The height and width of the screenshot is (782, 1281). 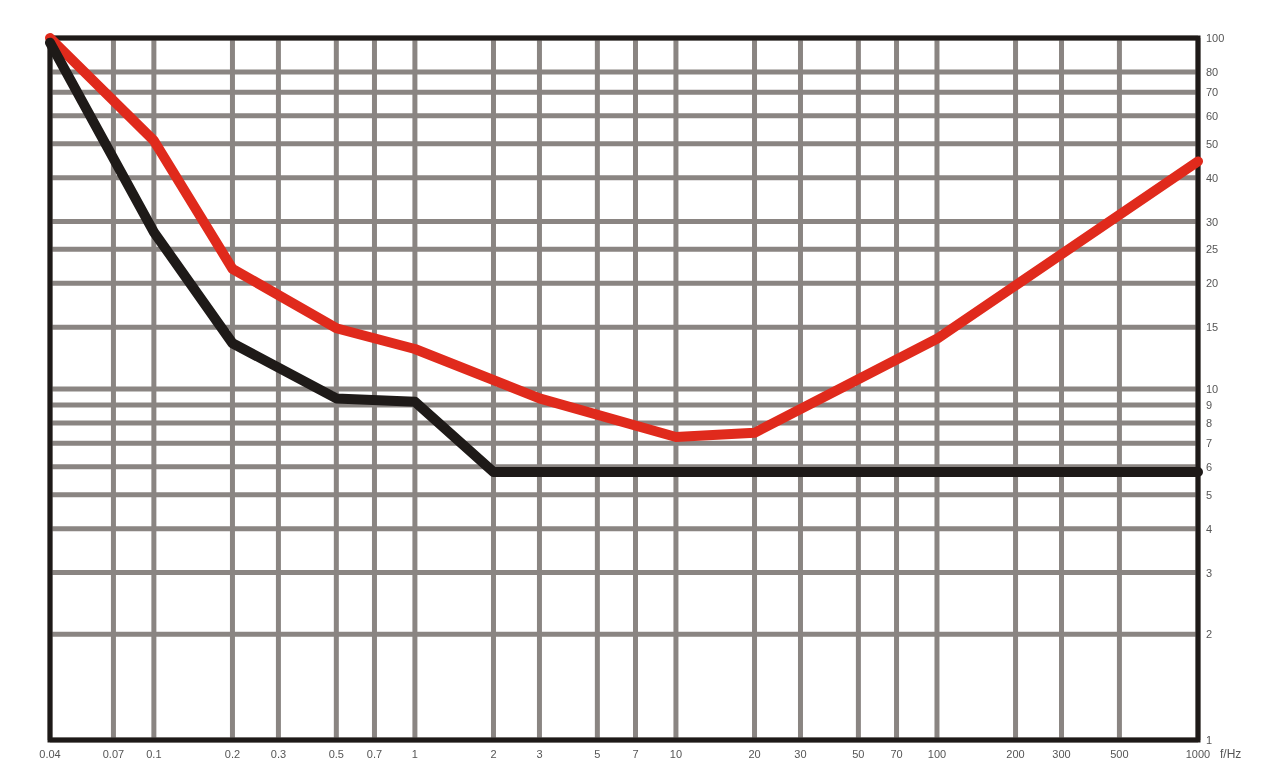 What do you see at coordinates (1061, 754) in the screenshot?
I see `x-tick-label: 300` at bounding box center [1061, 754].